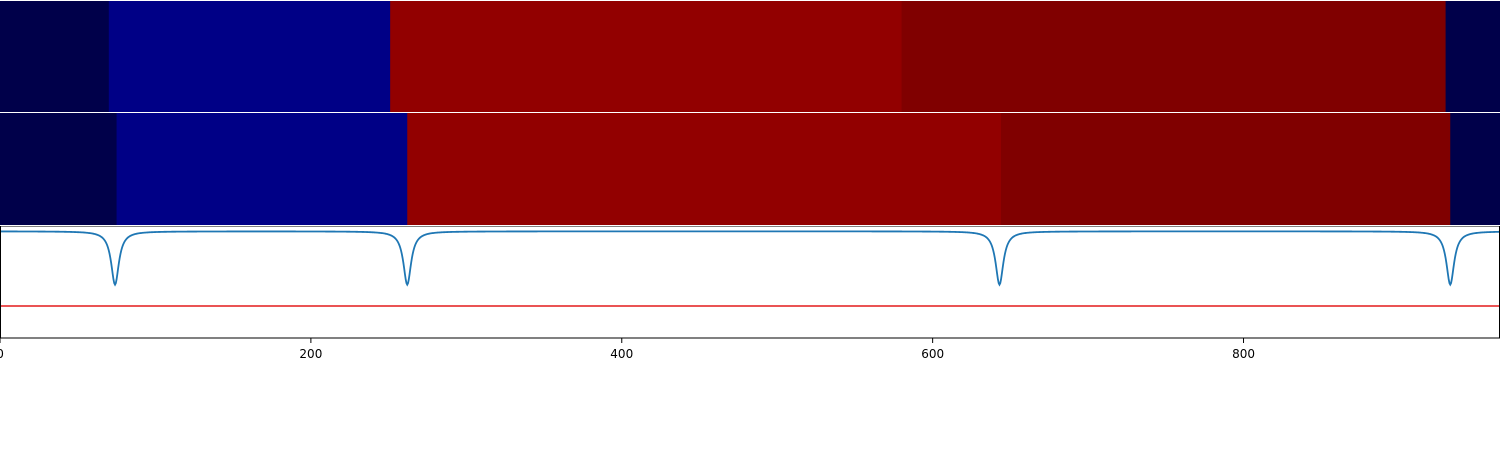 The image size is (1500, 450). What do you see at coordinates (2, 354) in the screenshot?
I see `x-tick-label-0: 0` at bounding box center [2, 354].